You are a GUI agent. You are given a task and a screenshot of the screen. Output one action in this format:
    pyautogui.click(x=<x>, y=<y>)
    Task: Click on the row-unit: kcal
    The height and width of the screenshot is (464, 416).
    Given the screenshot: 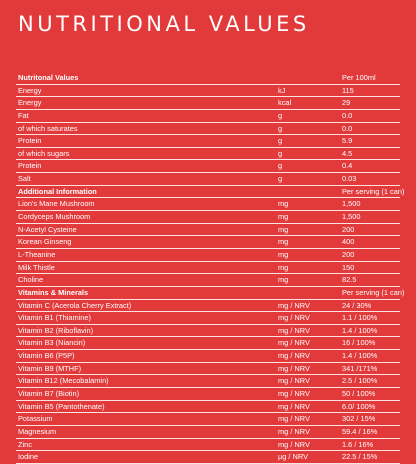 What is the action you would take?
    pyautogui.click(x=285, y=103)
    